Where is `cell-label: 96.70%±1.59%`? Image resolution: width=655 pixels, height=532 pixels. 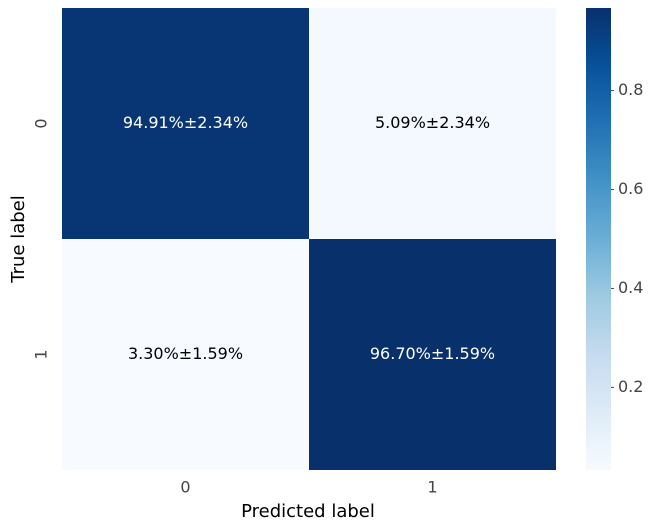
cell-label: 96.70%±1.59% is located at coordinates (432, 353).